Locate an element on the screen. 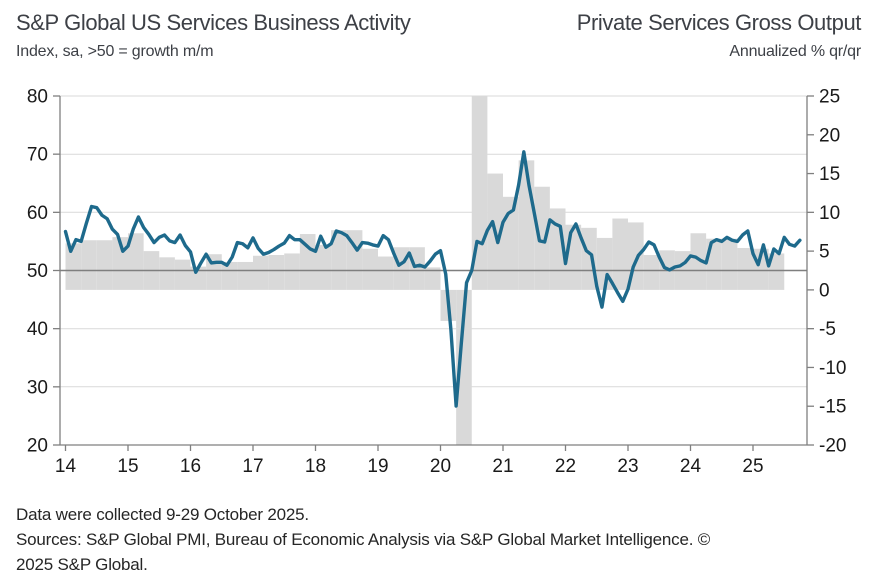 The height and width of the screenshot is (588, 877). x-axis-label: 14 is located at coordinates (66, 466).